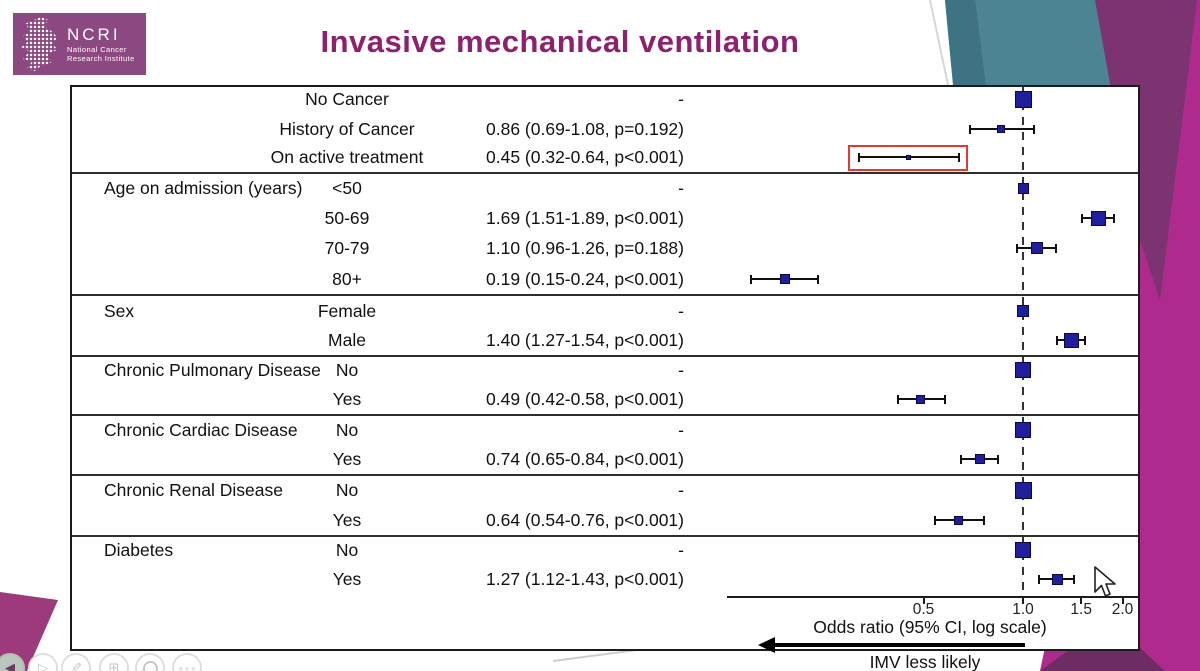 The width and height of the screenshot is (1200, 671). Describe the element at coordinates (925, 661) in the screenshot. I see `arrow-note-label: IMV less likely` at that location.